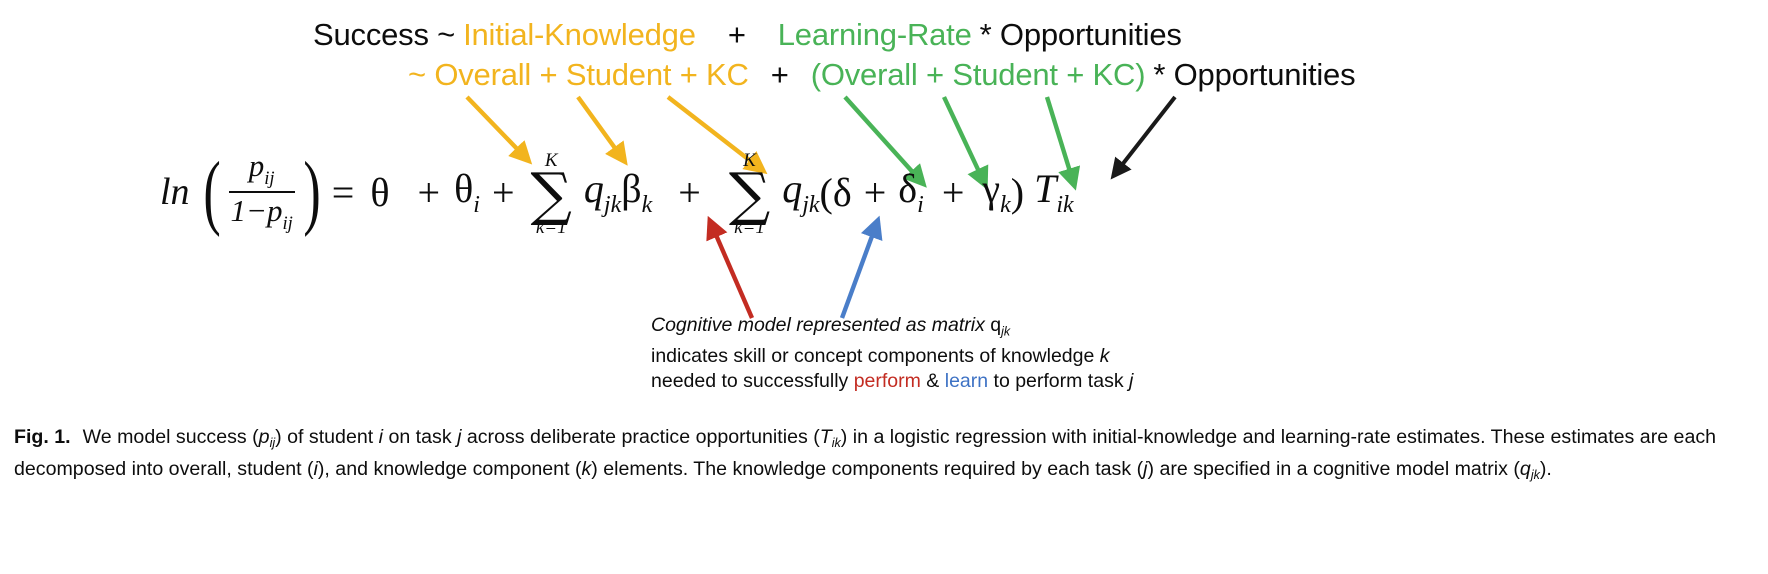 The height and width of the screenshot is (574, 1768). What do you see at coordinates (1054, 192) in the screenshot?
I see `eq-opportunities-T: Tik` at bounding box center [1054, 192].